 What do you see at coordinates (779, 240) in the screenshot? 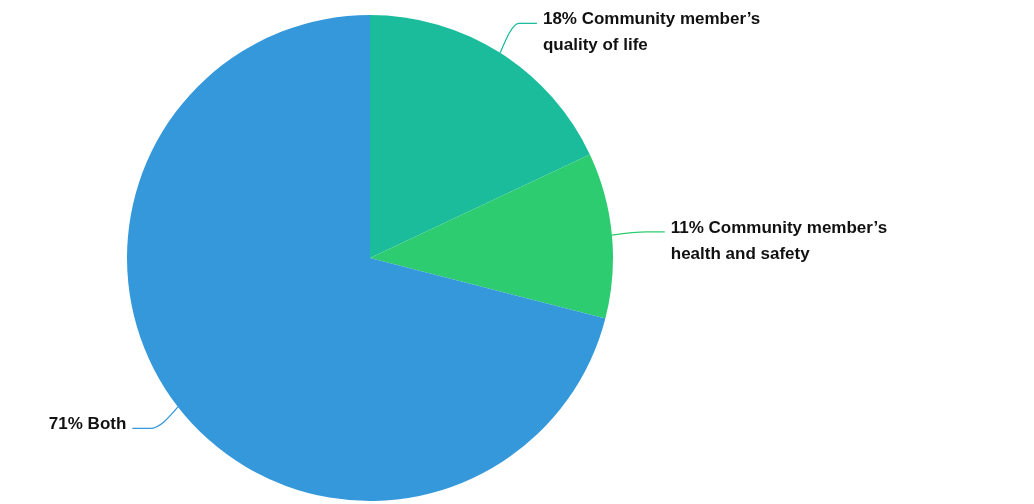
I see `slice-label: 11% Community member’s health and safety` at bounding box center [779, 240].